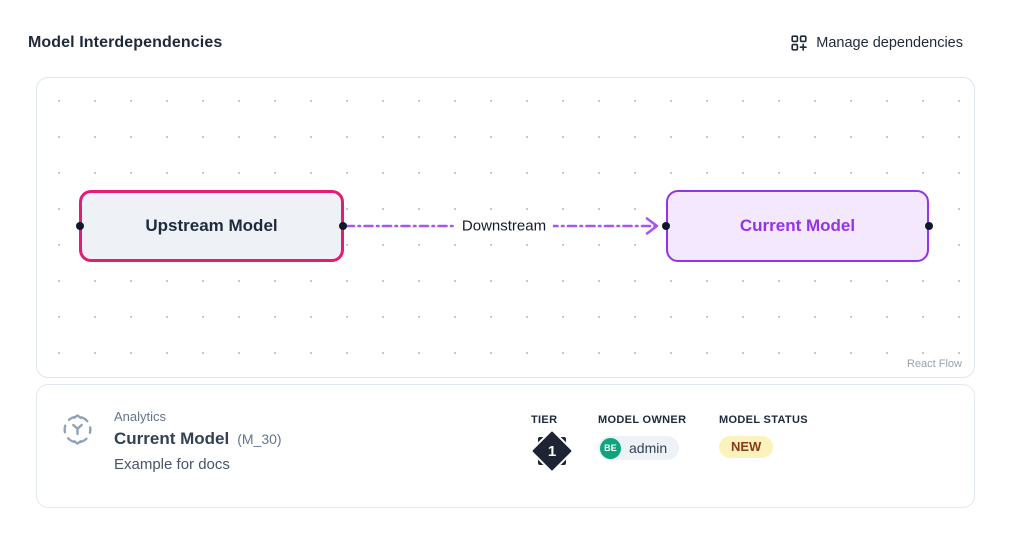 The image size is (1011, 543). What do you see at coordinates (140, 416) in the screenshot?
I see `model-domain: Analytics` at bounding box center [140, 416].